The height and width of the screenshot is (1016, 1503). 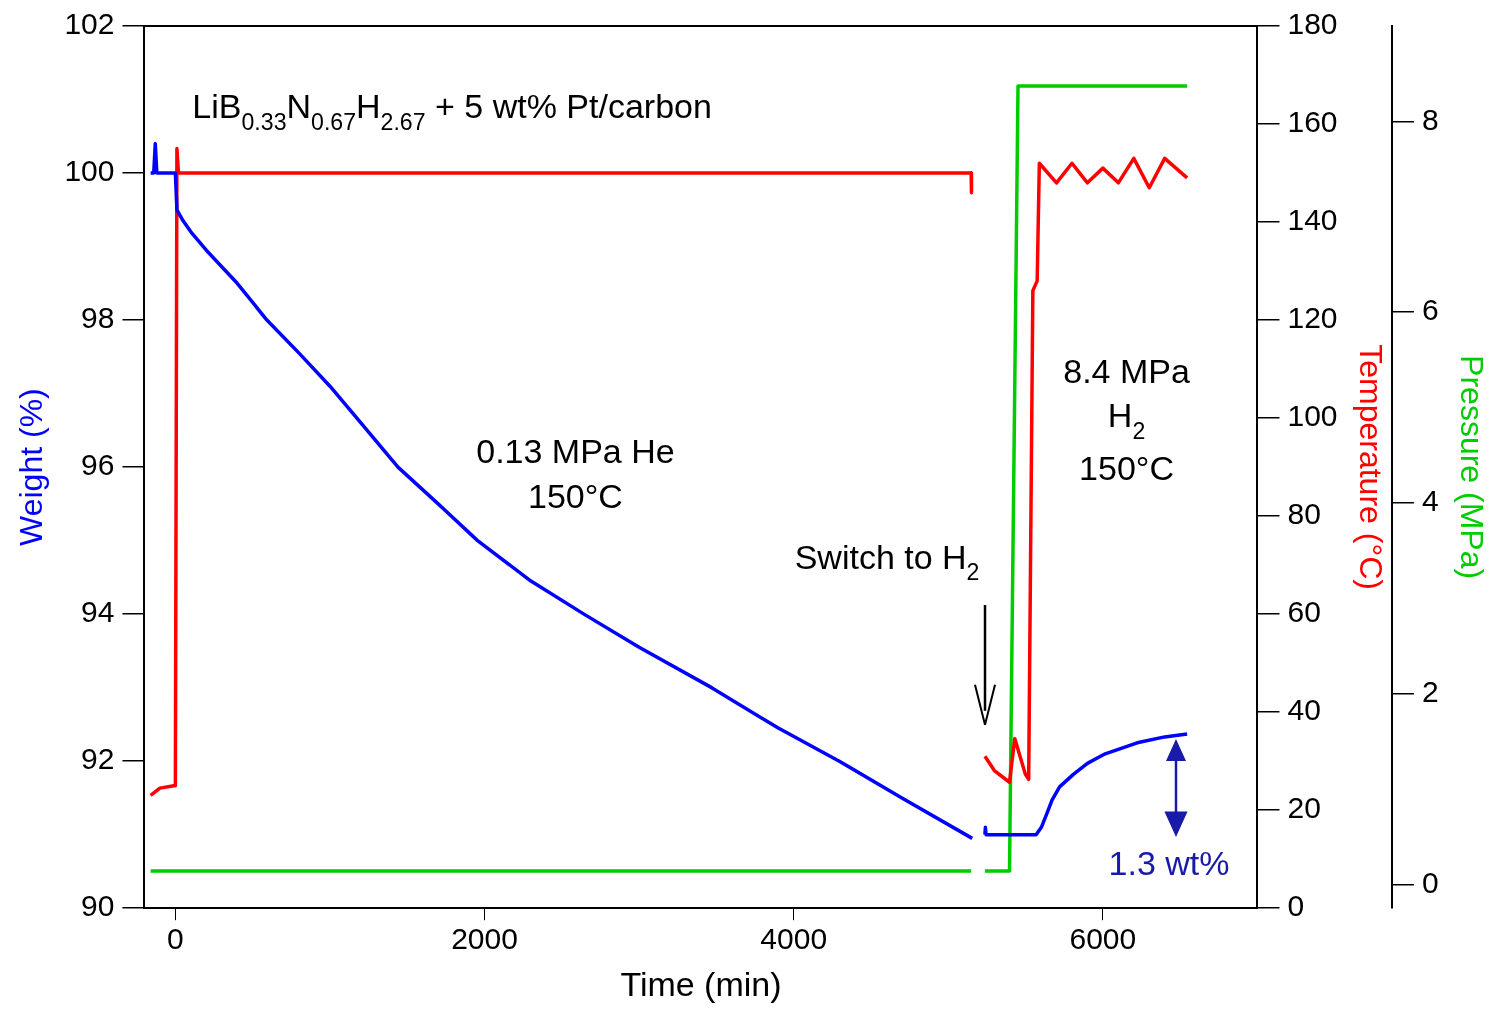 I want to click on y-tick-label: 92, so click(x=98, y=759).